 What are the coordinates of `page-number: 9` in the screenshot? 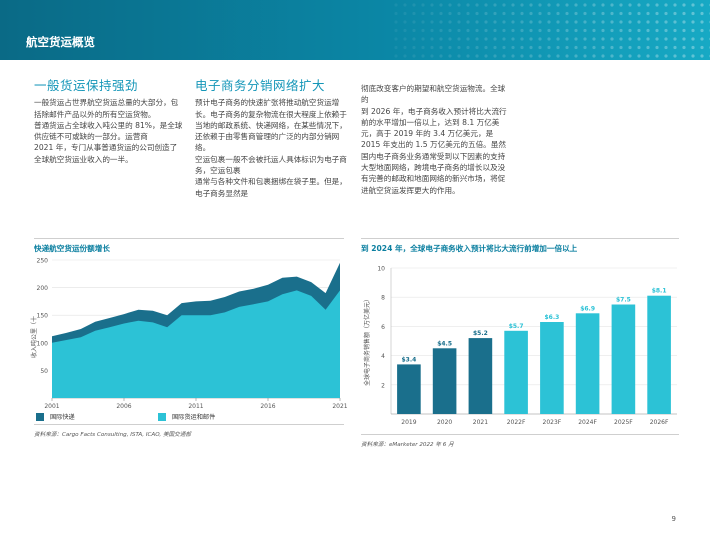 It's located at (673, 519).